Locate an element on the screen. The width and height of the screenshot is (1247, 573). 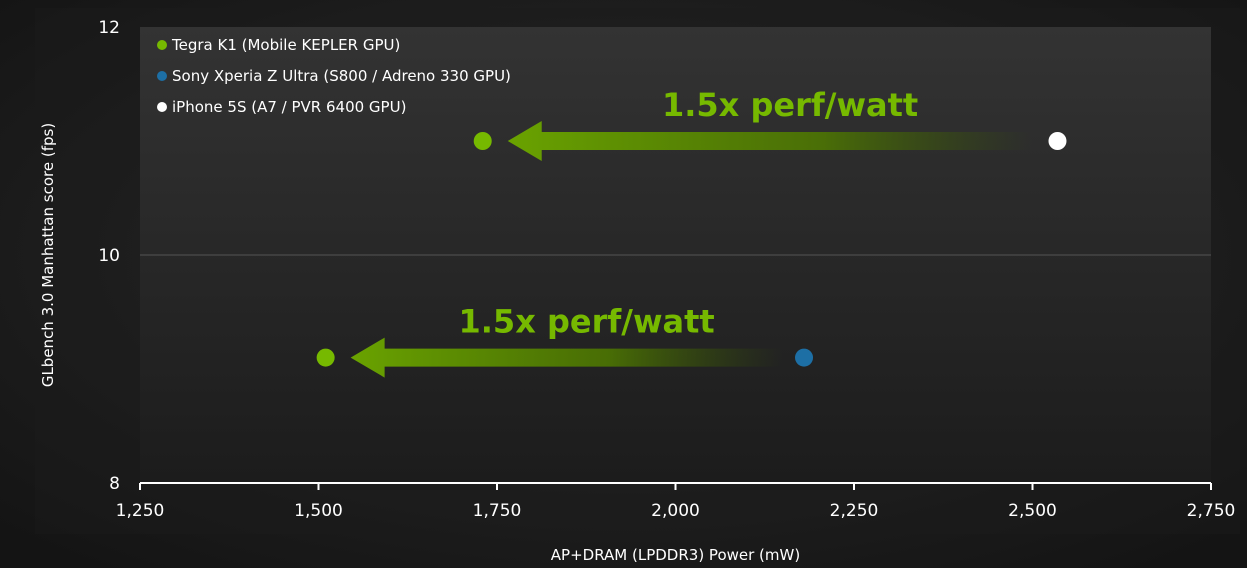
y-tick-label: 12 is located at coordinates (109, 28).